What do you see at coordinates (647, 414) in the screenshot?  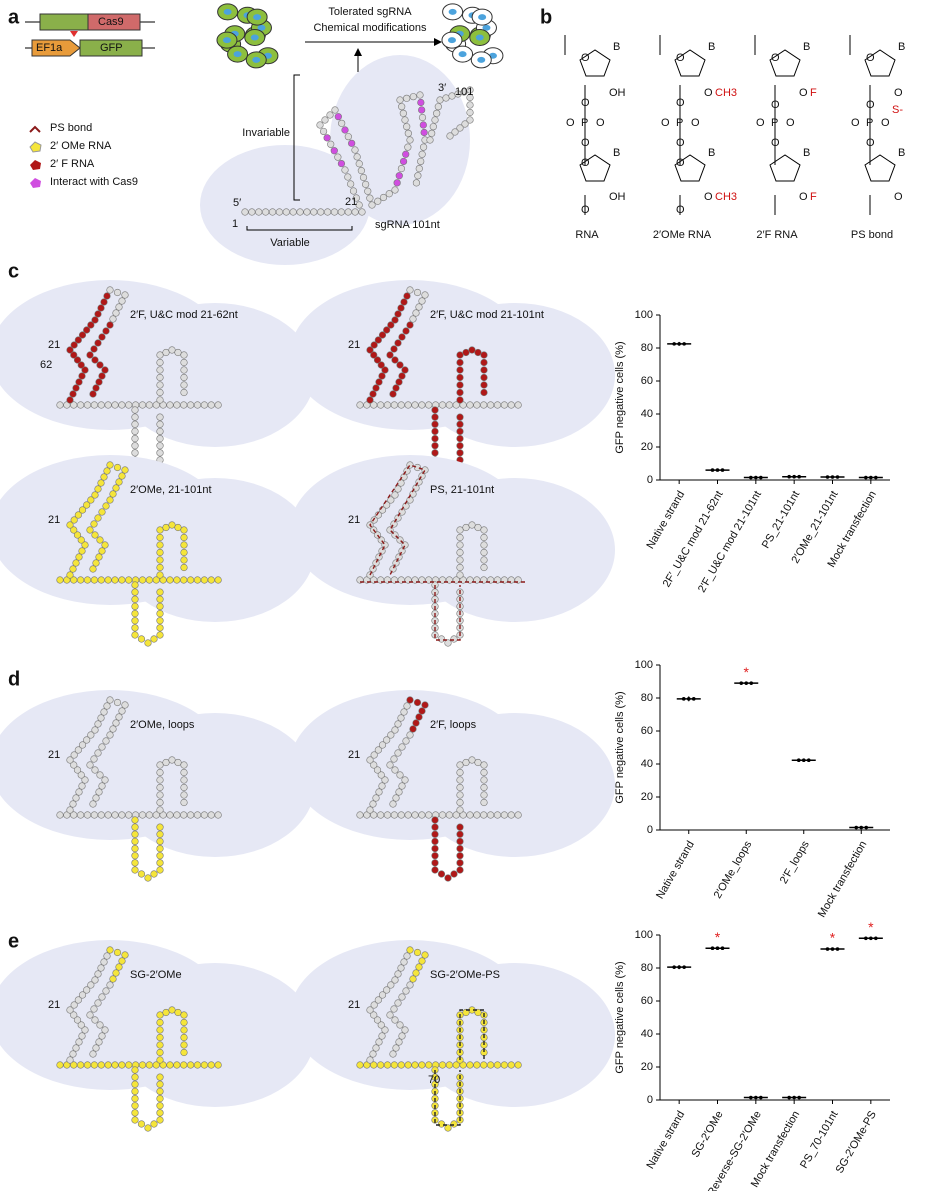 I see `label: 40` at bounding box center [647, 414].